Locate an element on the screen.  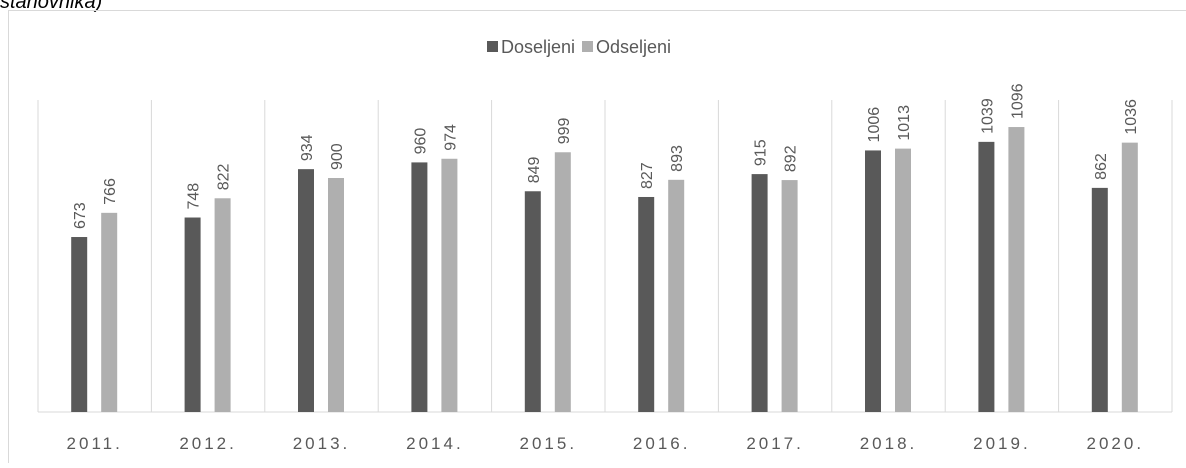
value-label: 893 is located at coordinates (677, 158).